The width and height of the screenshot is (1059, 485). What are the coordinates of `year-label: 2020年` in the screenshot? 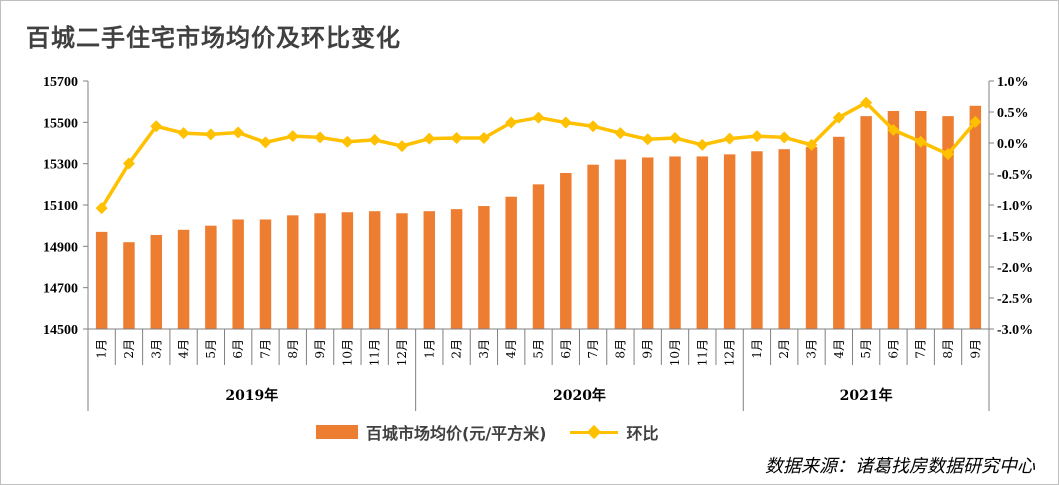 It's located at (579, 395).